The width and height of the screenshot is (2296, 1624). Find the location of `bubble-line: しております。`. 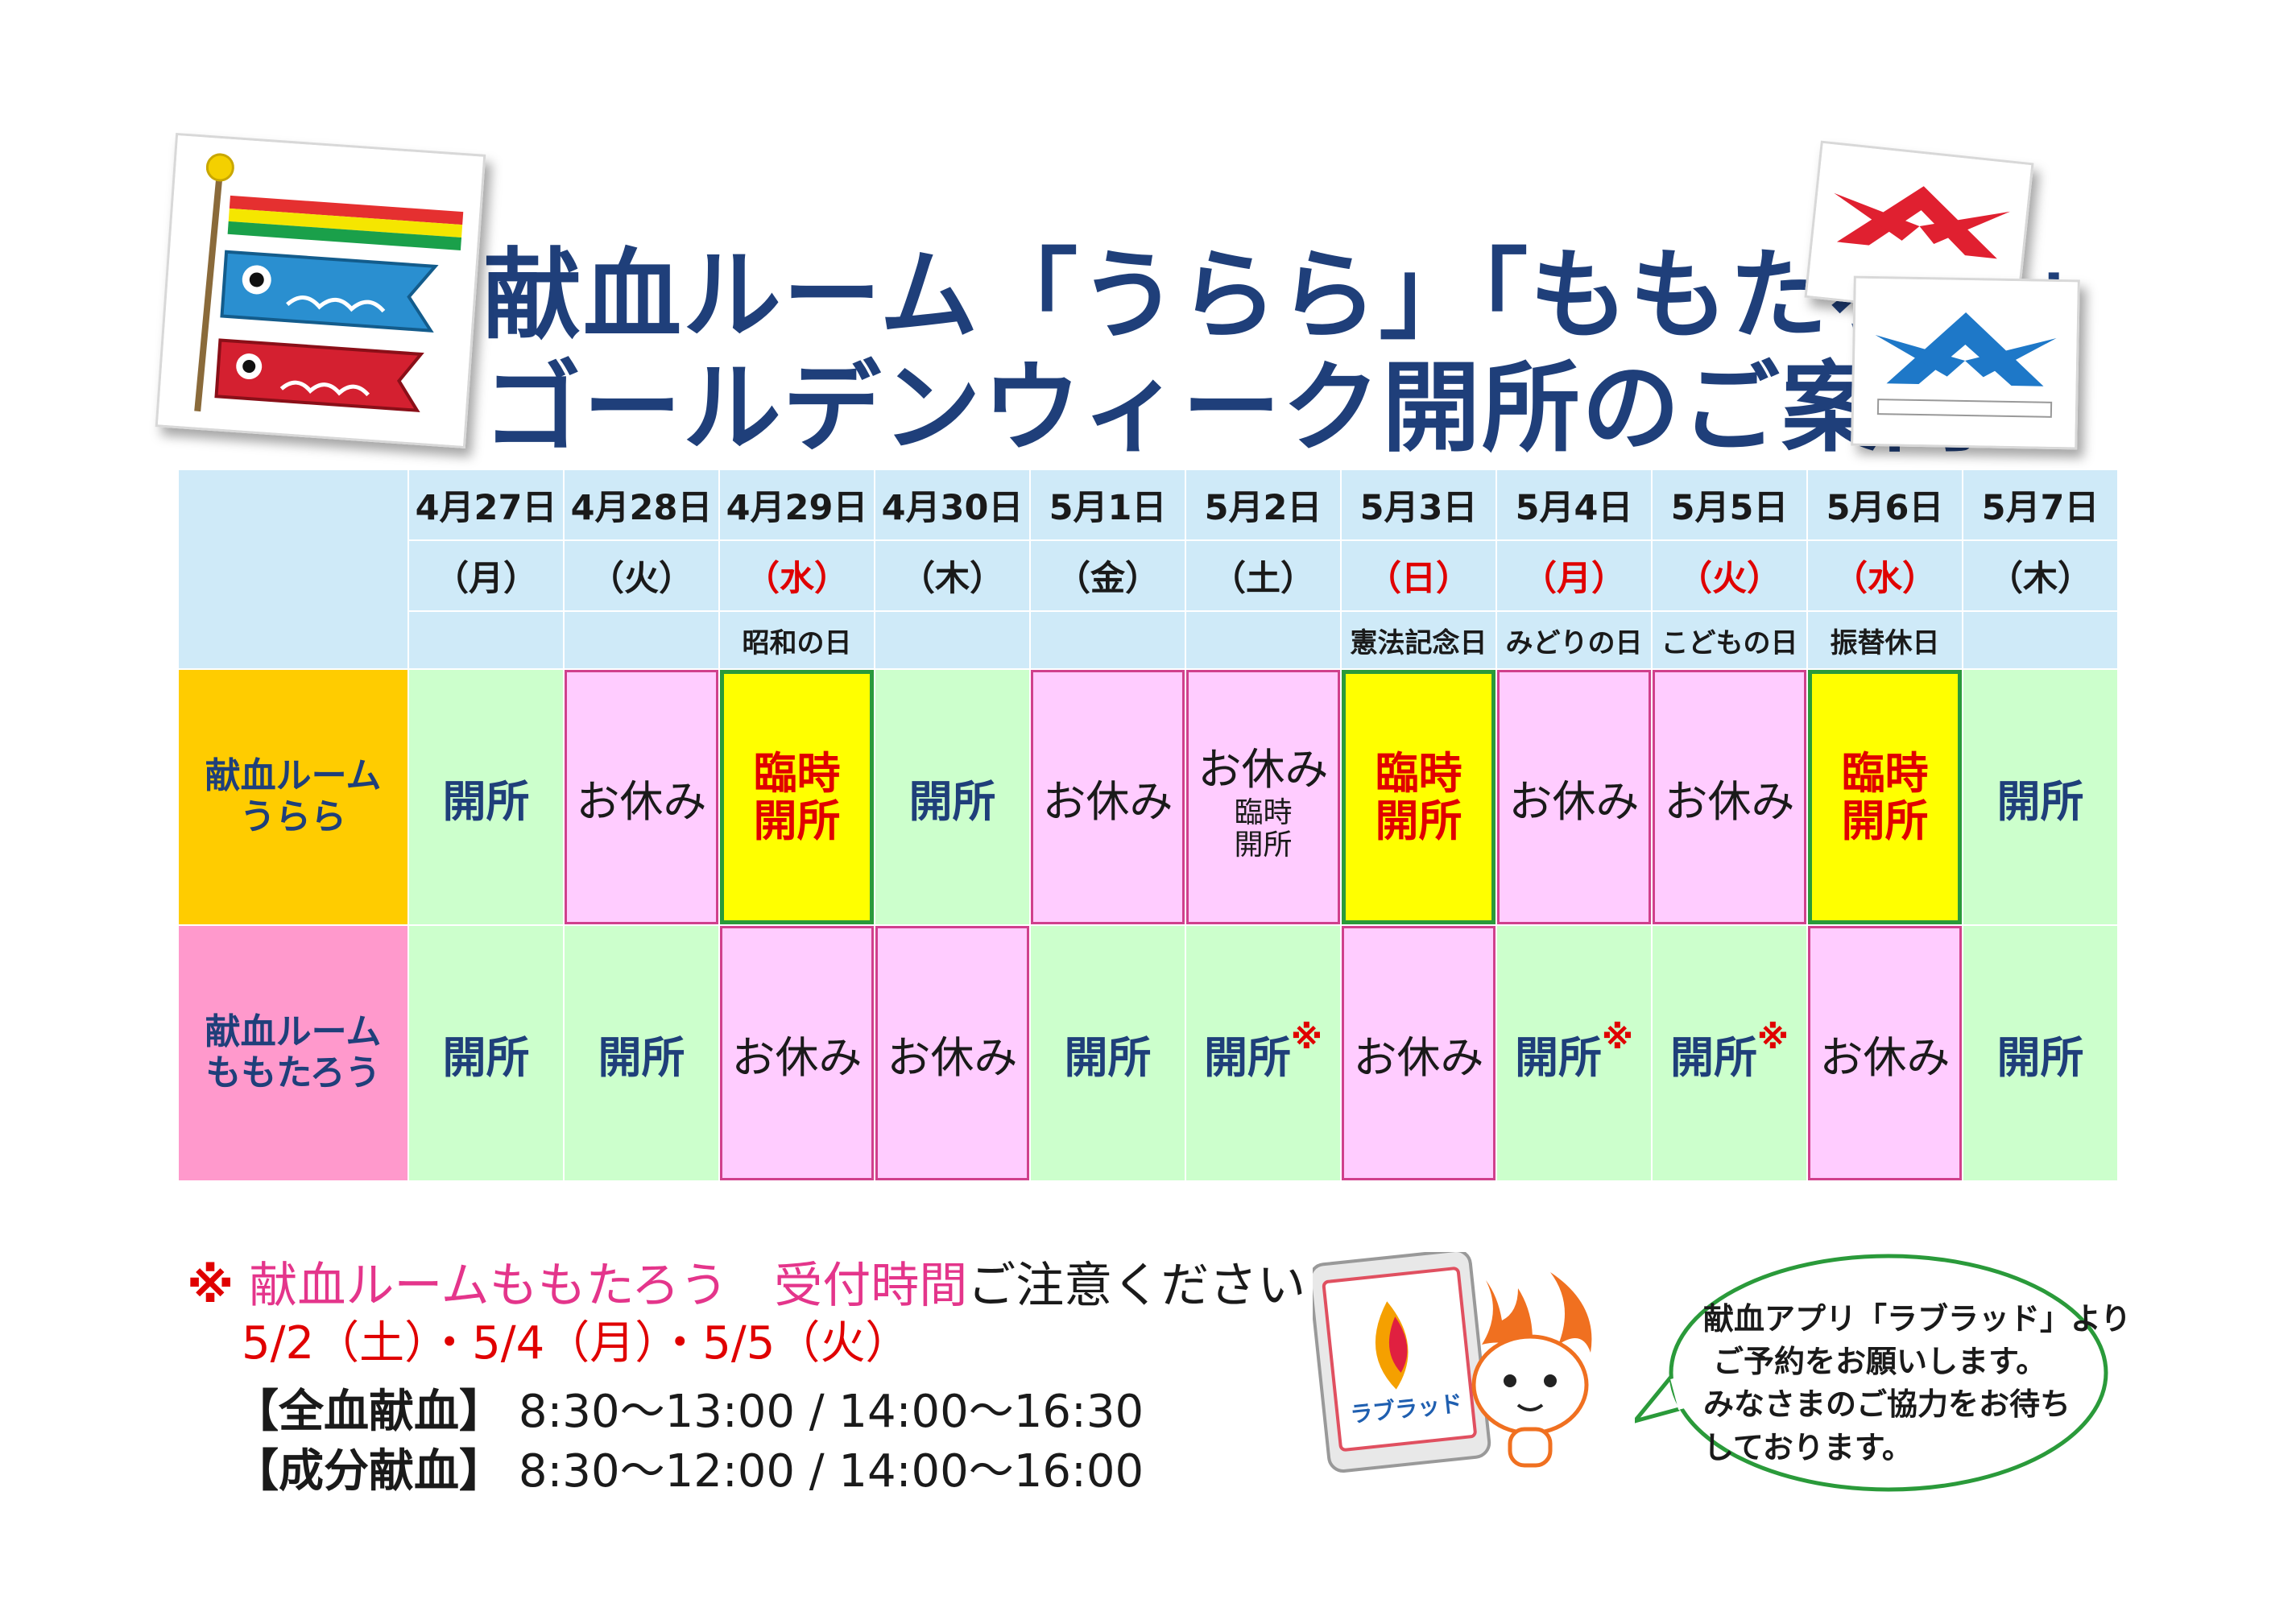

bubble-line: しております。 is located at coordinates (1808, 1447).